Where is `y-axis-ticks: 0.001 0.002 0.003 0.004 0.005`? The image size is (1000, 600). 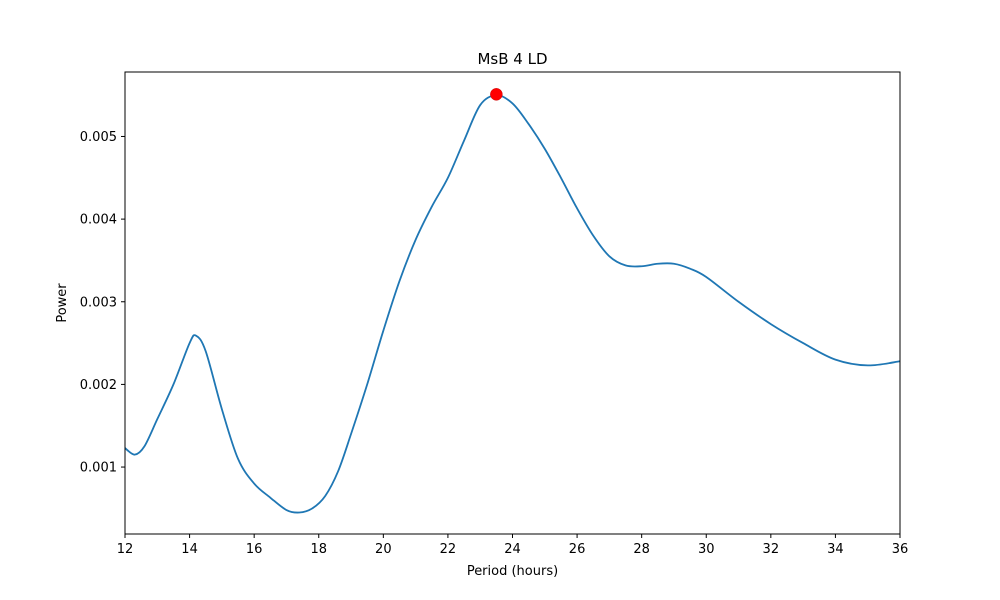
y-axis-ticks: 0.001 0.002 0.003 0.004 0.005 is located at coordinates (102, 303).